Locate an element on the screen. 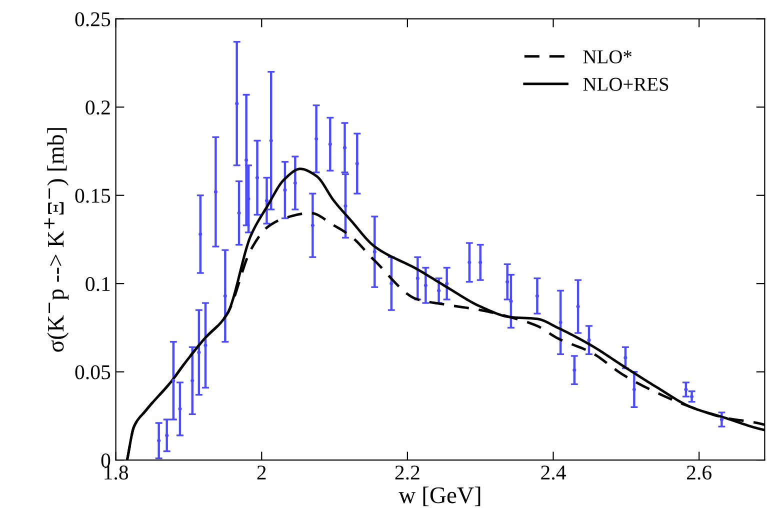  x-tick-label: 2.2 is located at coordinates (407, 473).